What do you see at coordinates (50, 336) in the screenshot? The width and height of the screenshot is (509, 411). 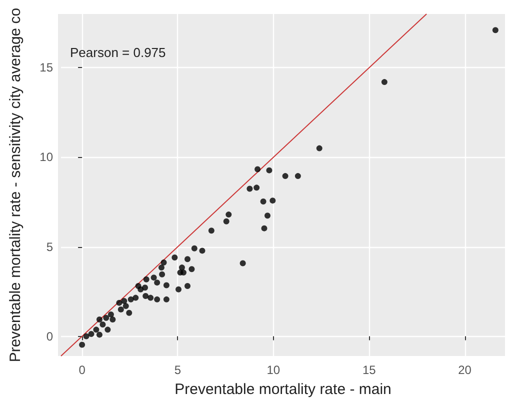 I see `y-tick-label: 0` at bounding box center [50, 336].